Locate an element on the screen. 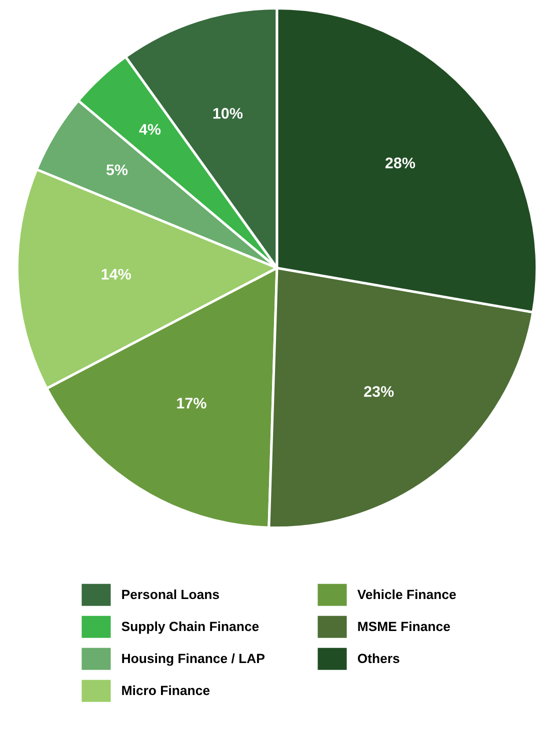  legend-label: Supply Chain Finance is located at coordinates (190, 627).